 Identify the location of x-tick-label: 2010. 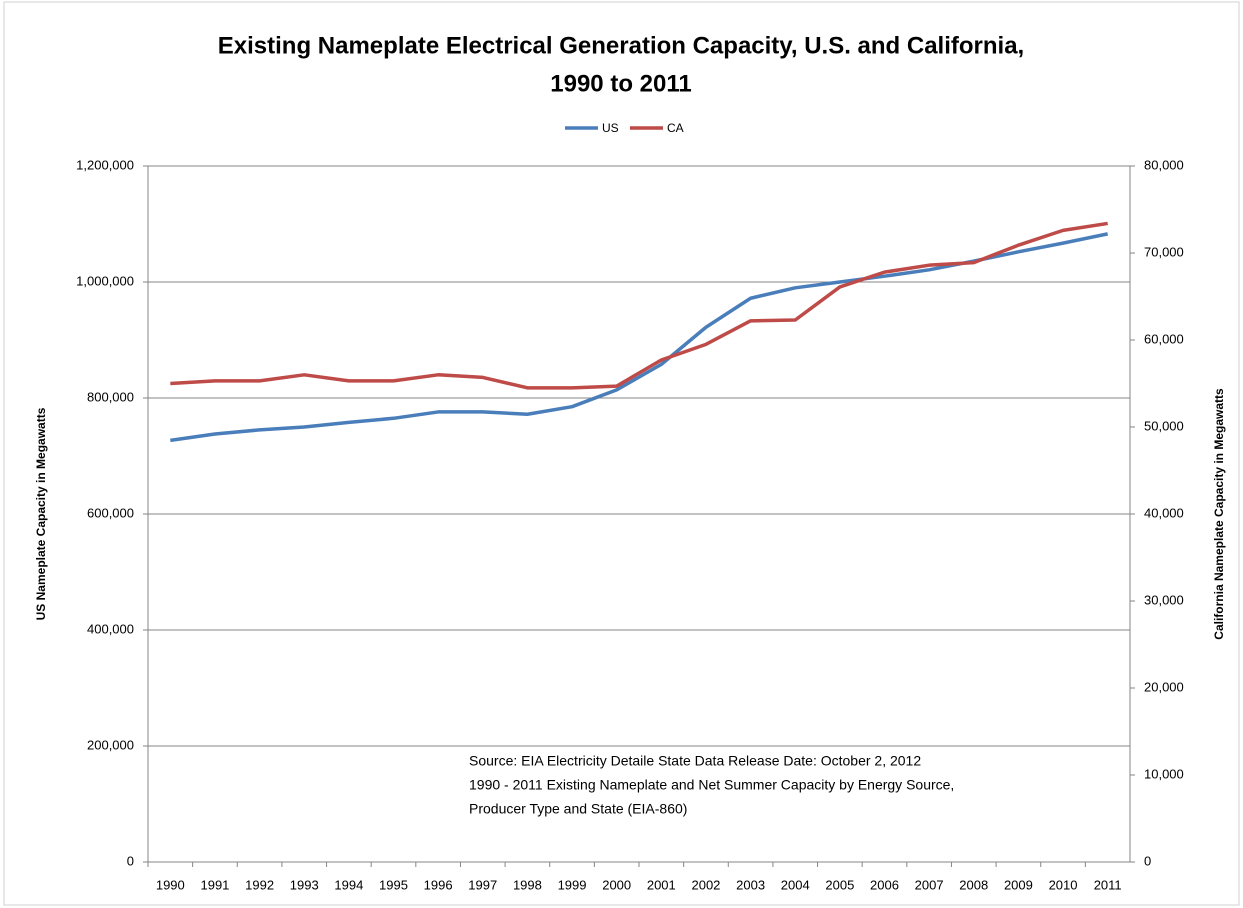
(1063, 884).